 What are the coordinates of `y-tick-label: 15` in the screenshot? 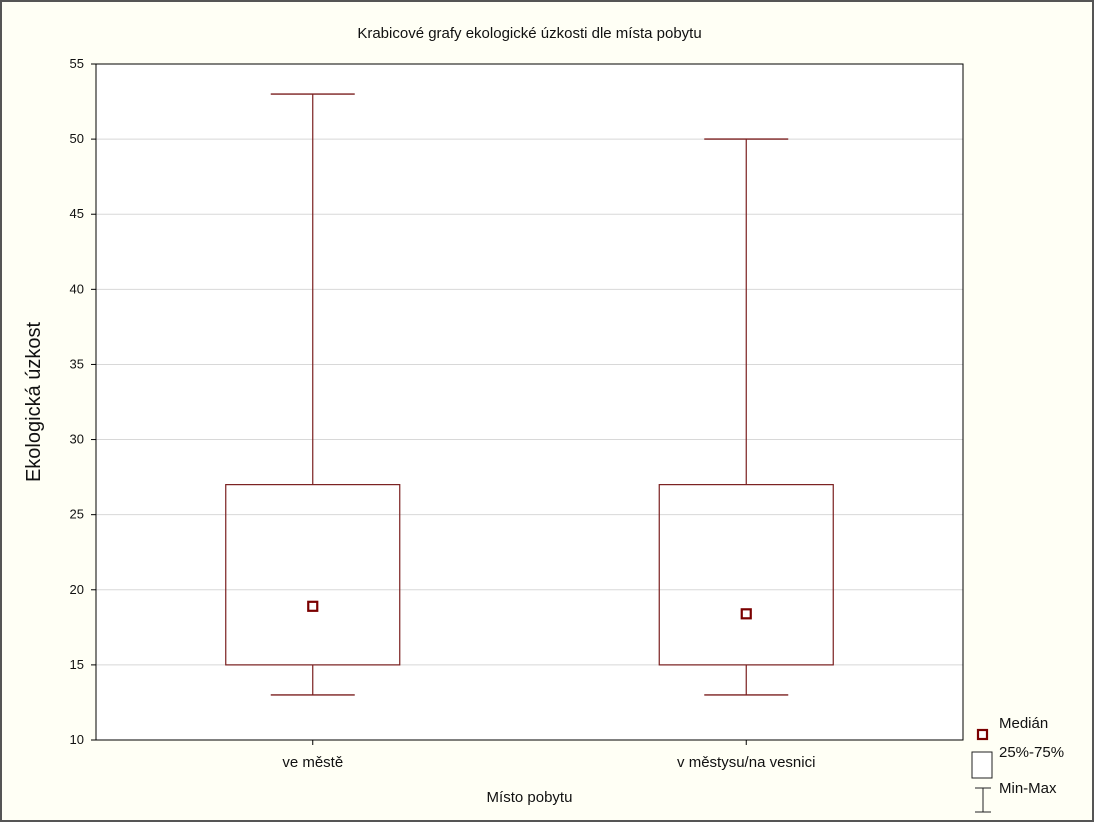 It's located at (77, 664).